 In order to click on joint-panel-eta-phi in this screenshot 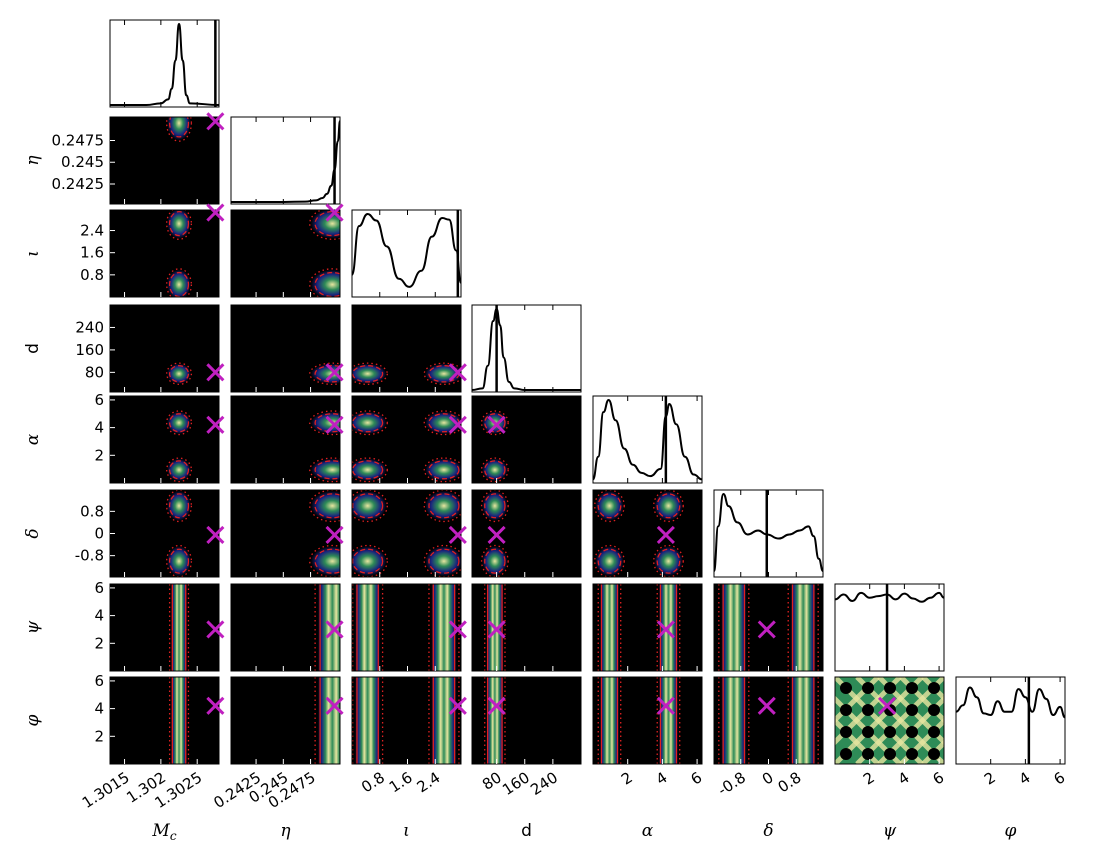, I will do `click(285, 720)`.